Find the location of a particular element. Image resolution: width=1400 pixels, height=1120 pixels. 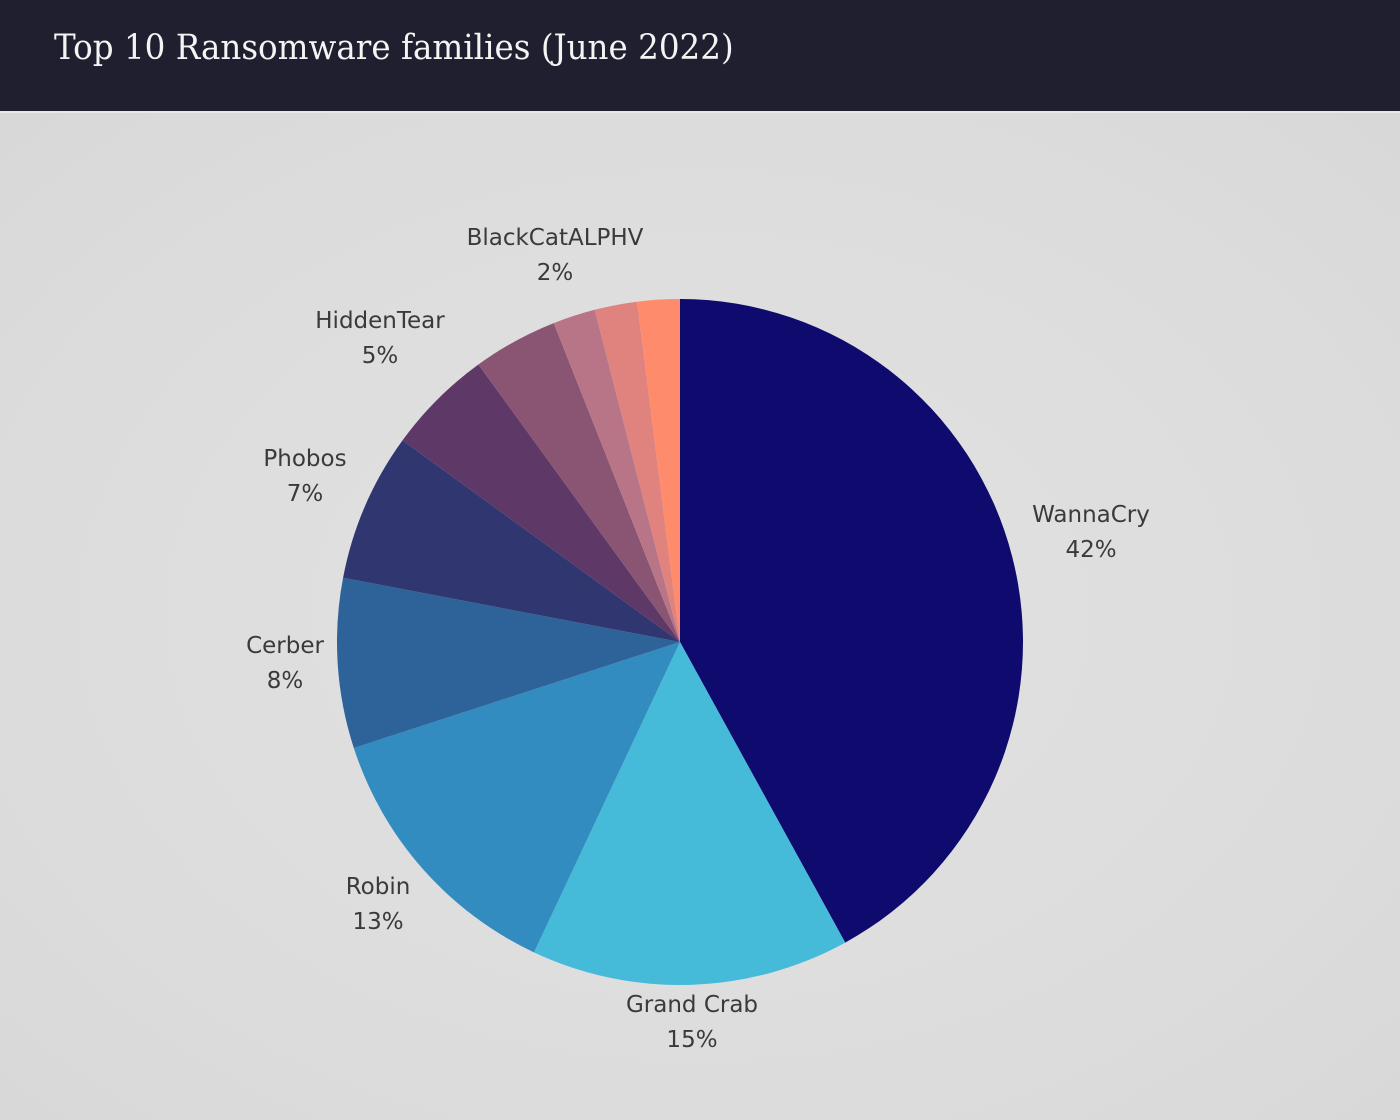

pie-slice-hiddentear is located at coordinates (541, 503).